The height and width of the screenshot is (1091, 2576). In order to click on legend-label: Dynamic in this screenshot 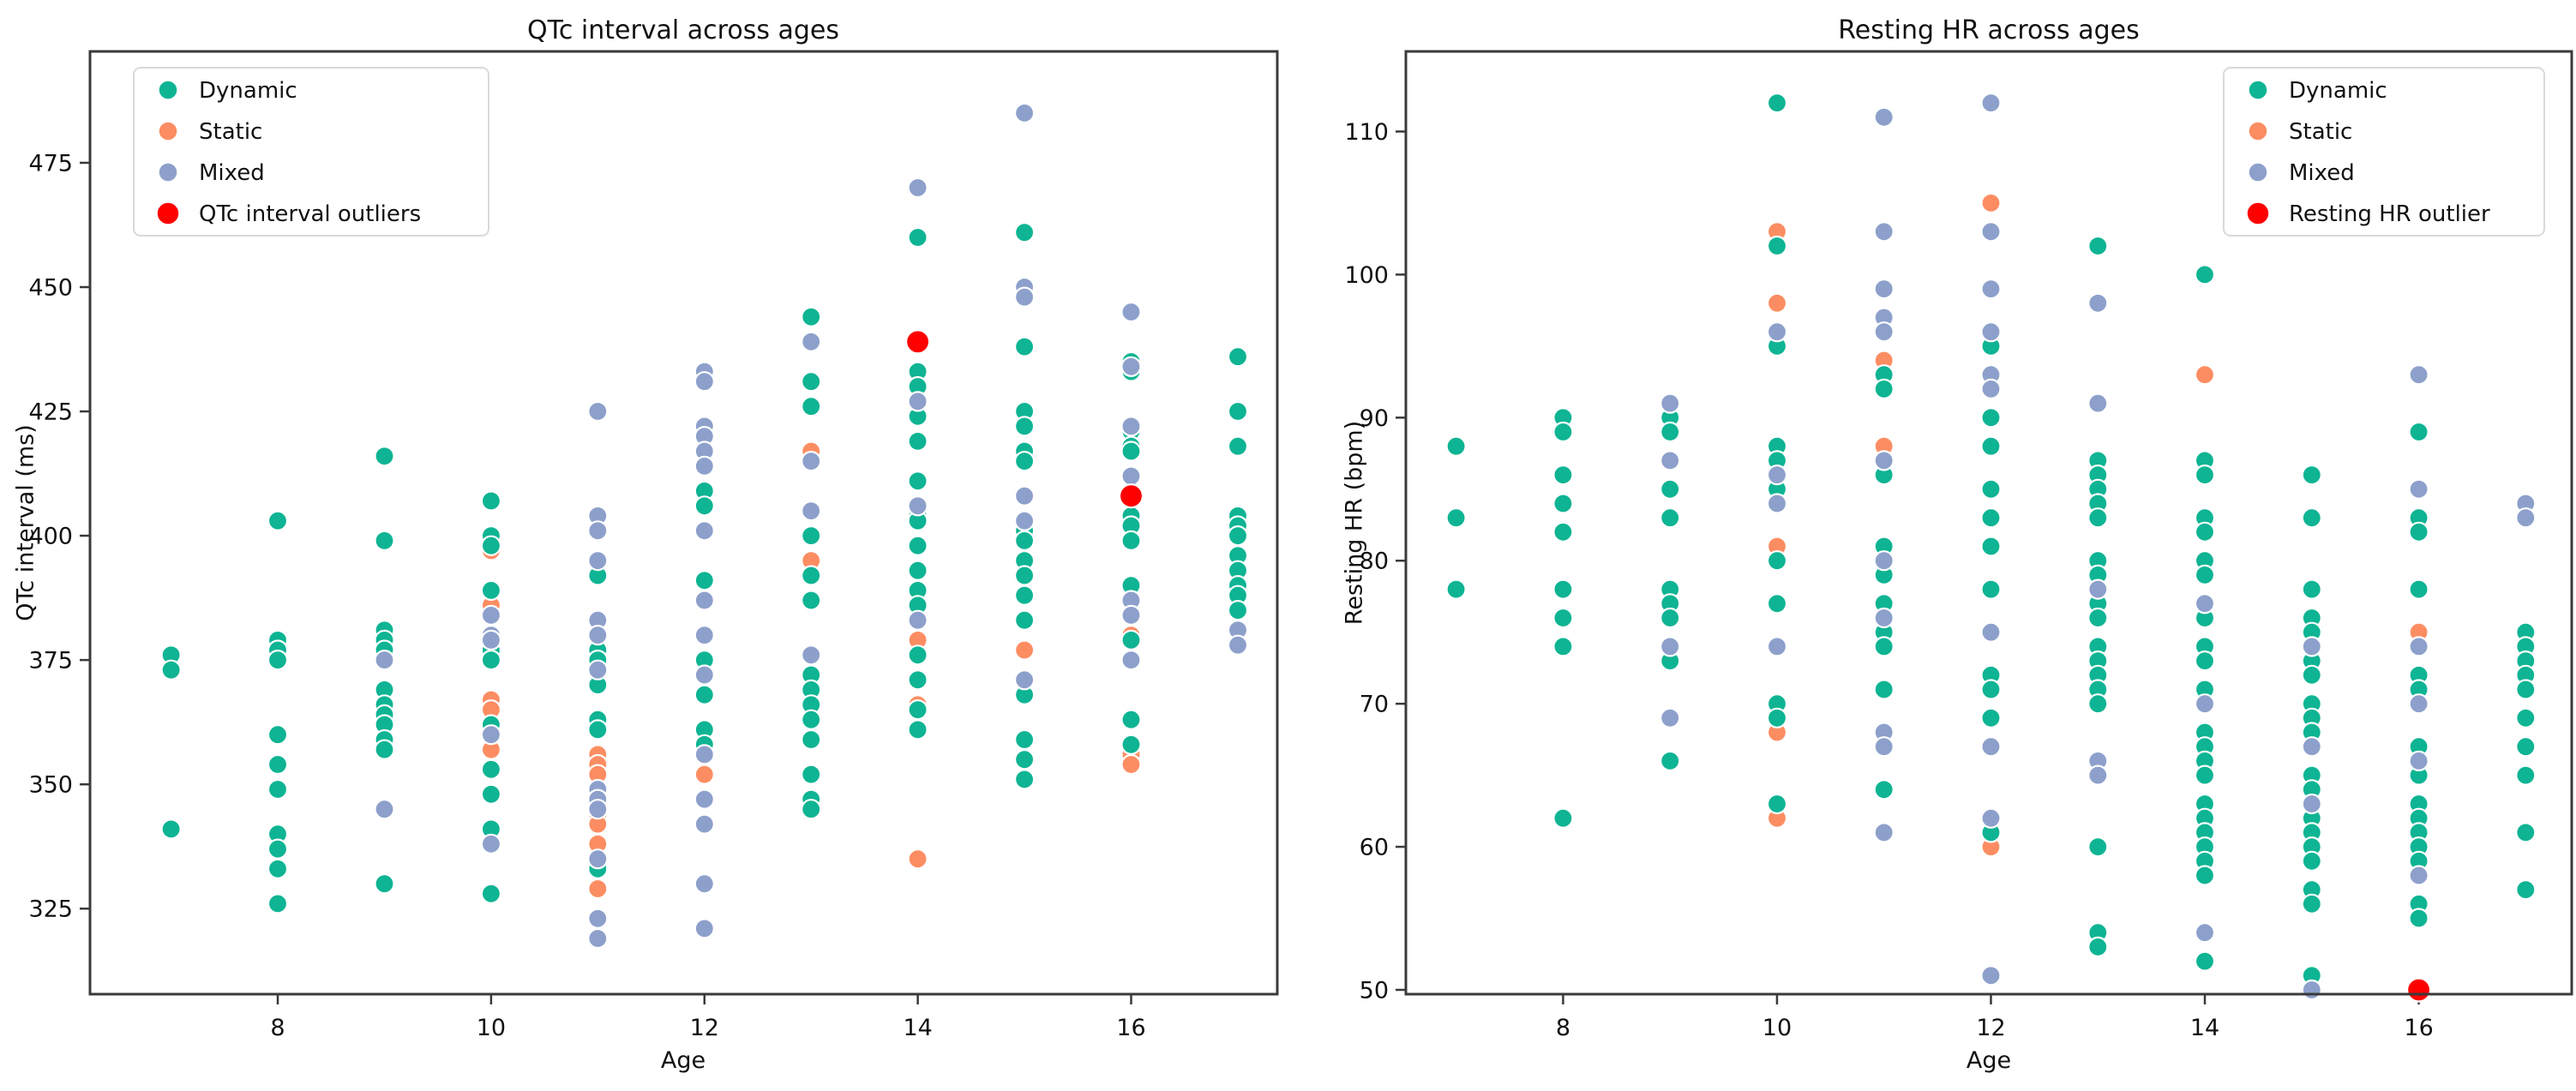, I will do `click(248, 91)`.